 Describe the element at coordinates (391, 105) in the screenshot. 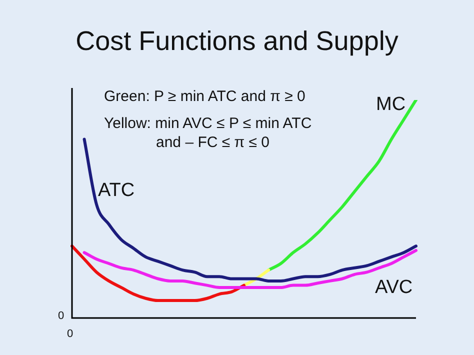

I see `series-label: MC` at that location.